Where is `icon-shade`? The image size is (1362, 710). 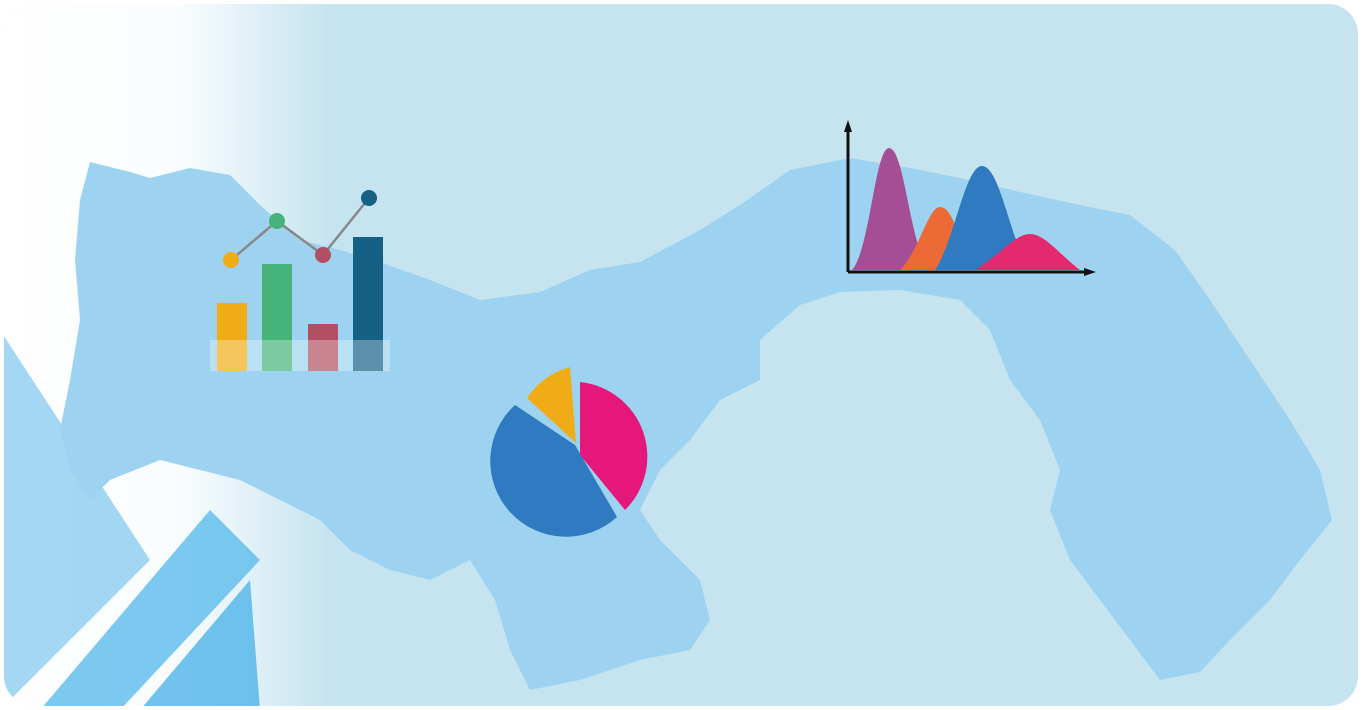 icon-shade is located at coordinates (300, 355).